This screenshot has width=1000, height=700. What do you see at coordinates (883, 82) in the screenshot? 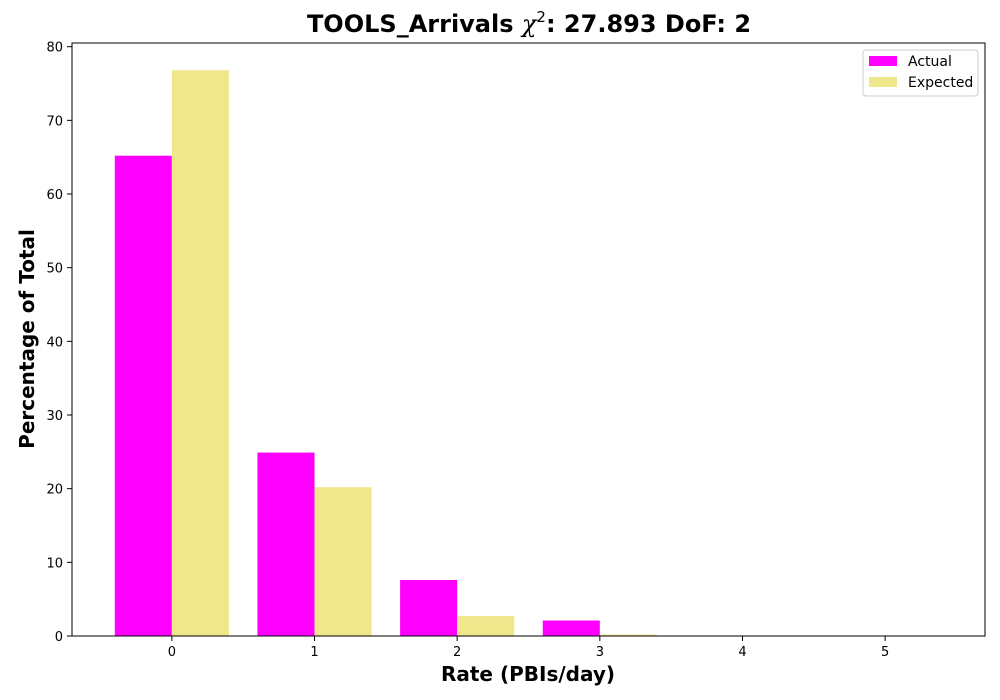
I see `legend-swatch-expected` at bounding box center [883, 82].